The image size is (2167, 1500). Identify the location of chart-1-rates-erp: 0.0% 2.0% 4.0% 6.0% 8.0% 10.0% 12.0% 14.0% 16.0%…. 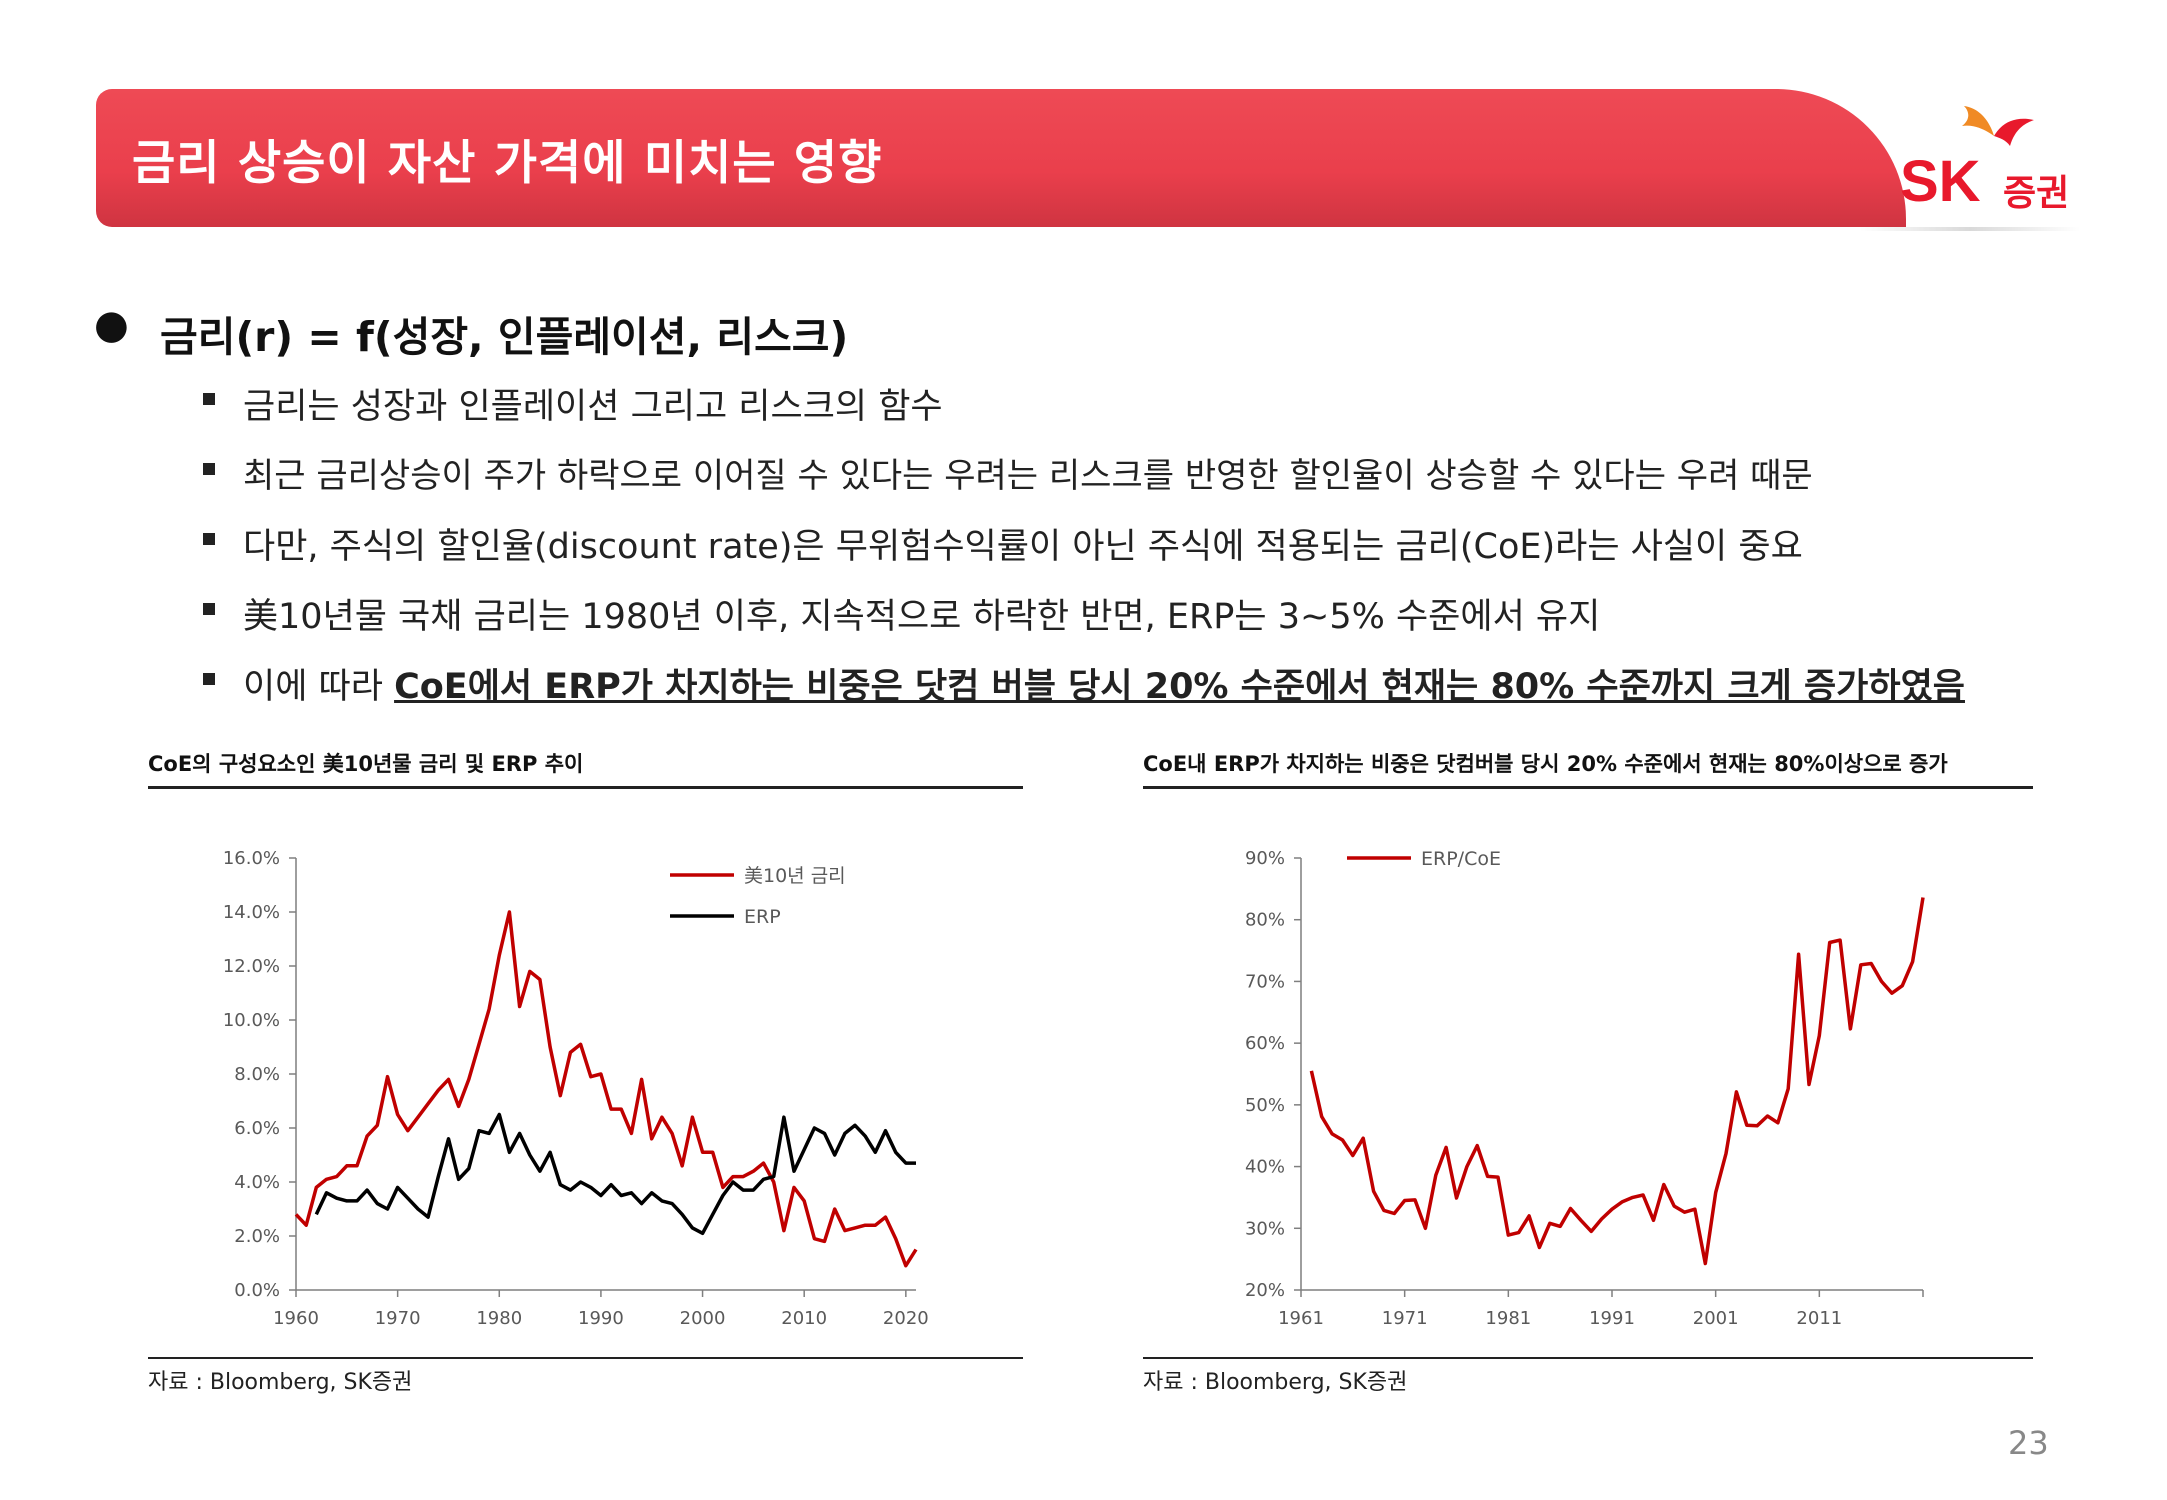
(576, 1088).